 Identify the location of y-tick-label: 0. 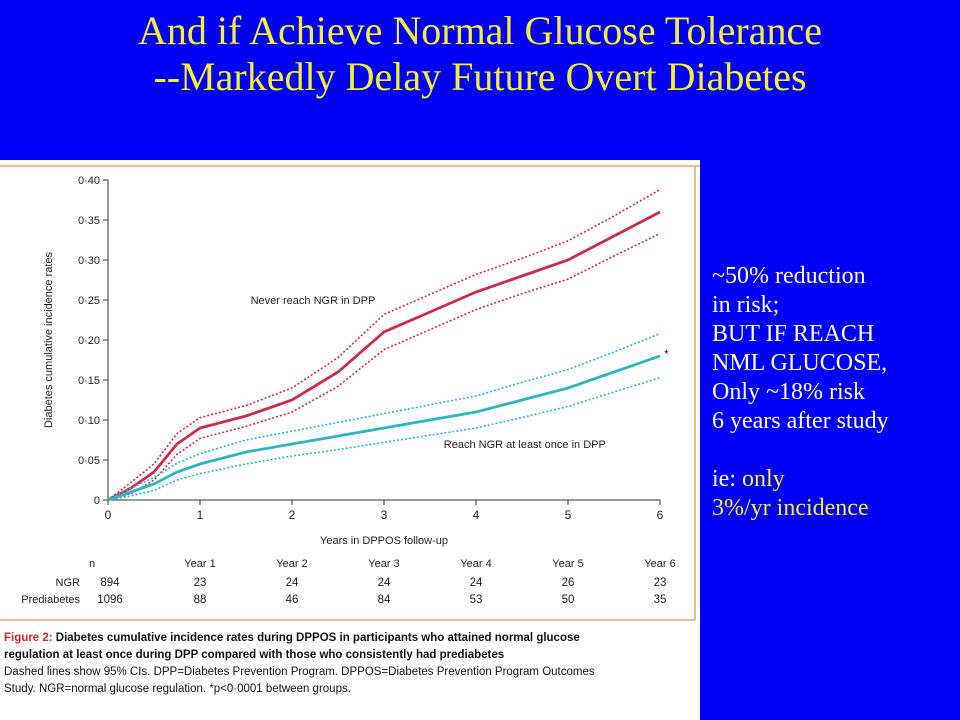
(97, 501).